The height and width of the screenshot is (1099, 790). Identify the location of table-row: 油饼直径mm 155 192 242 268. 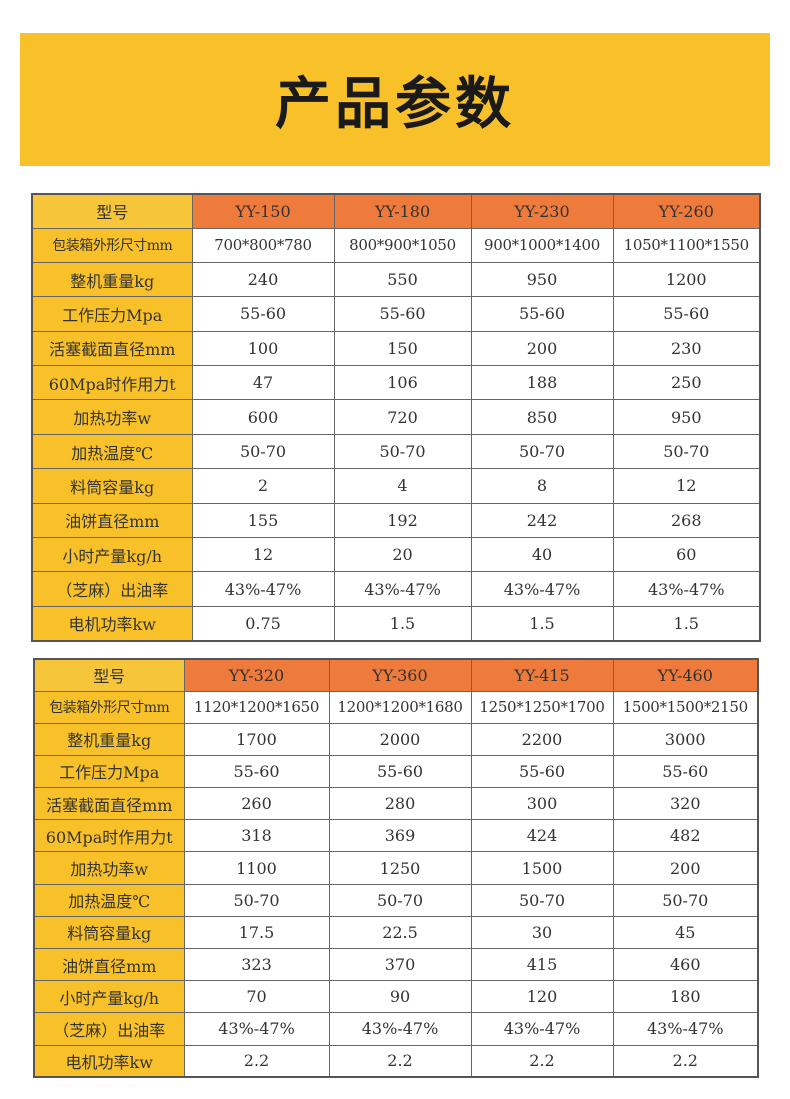
(396, 520).